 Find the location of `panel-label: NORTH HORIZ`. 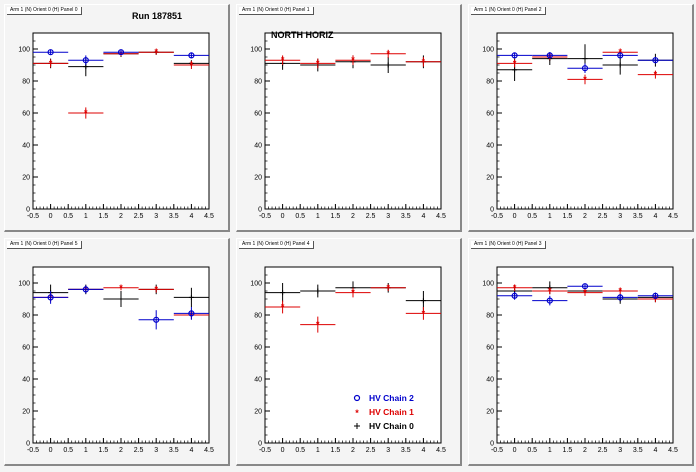

panel-label: NORTH HORIZ is located at coordinates (302, 35).